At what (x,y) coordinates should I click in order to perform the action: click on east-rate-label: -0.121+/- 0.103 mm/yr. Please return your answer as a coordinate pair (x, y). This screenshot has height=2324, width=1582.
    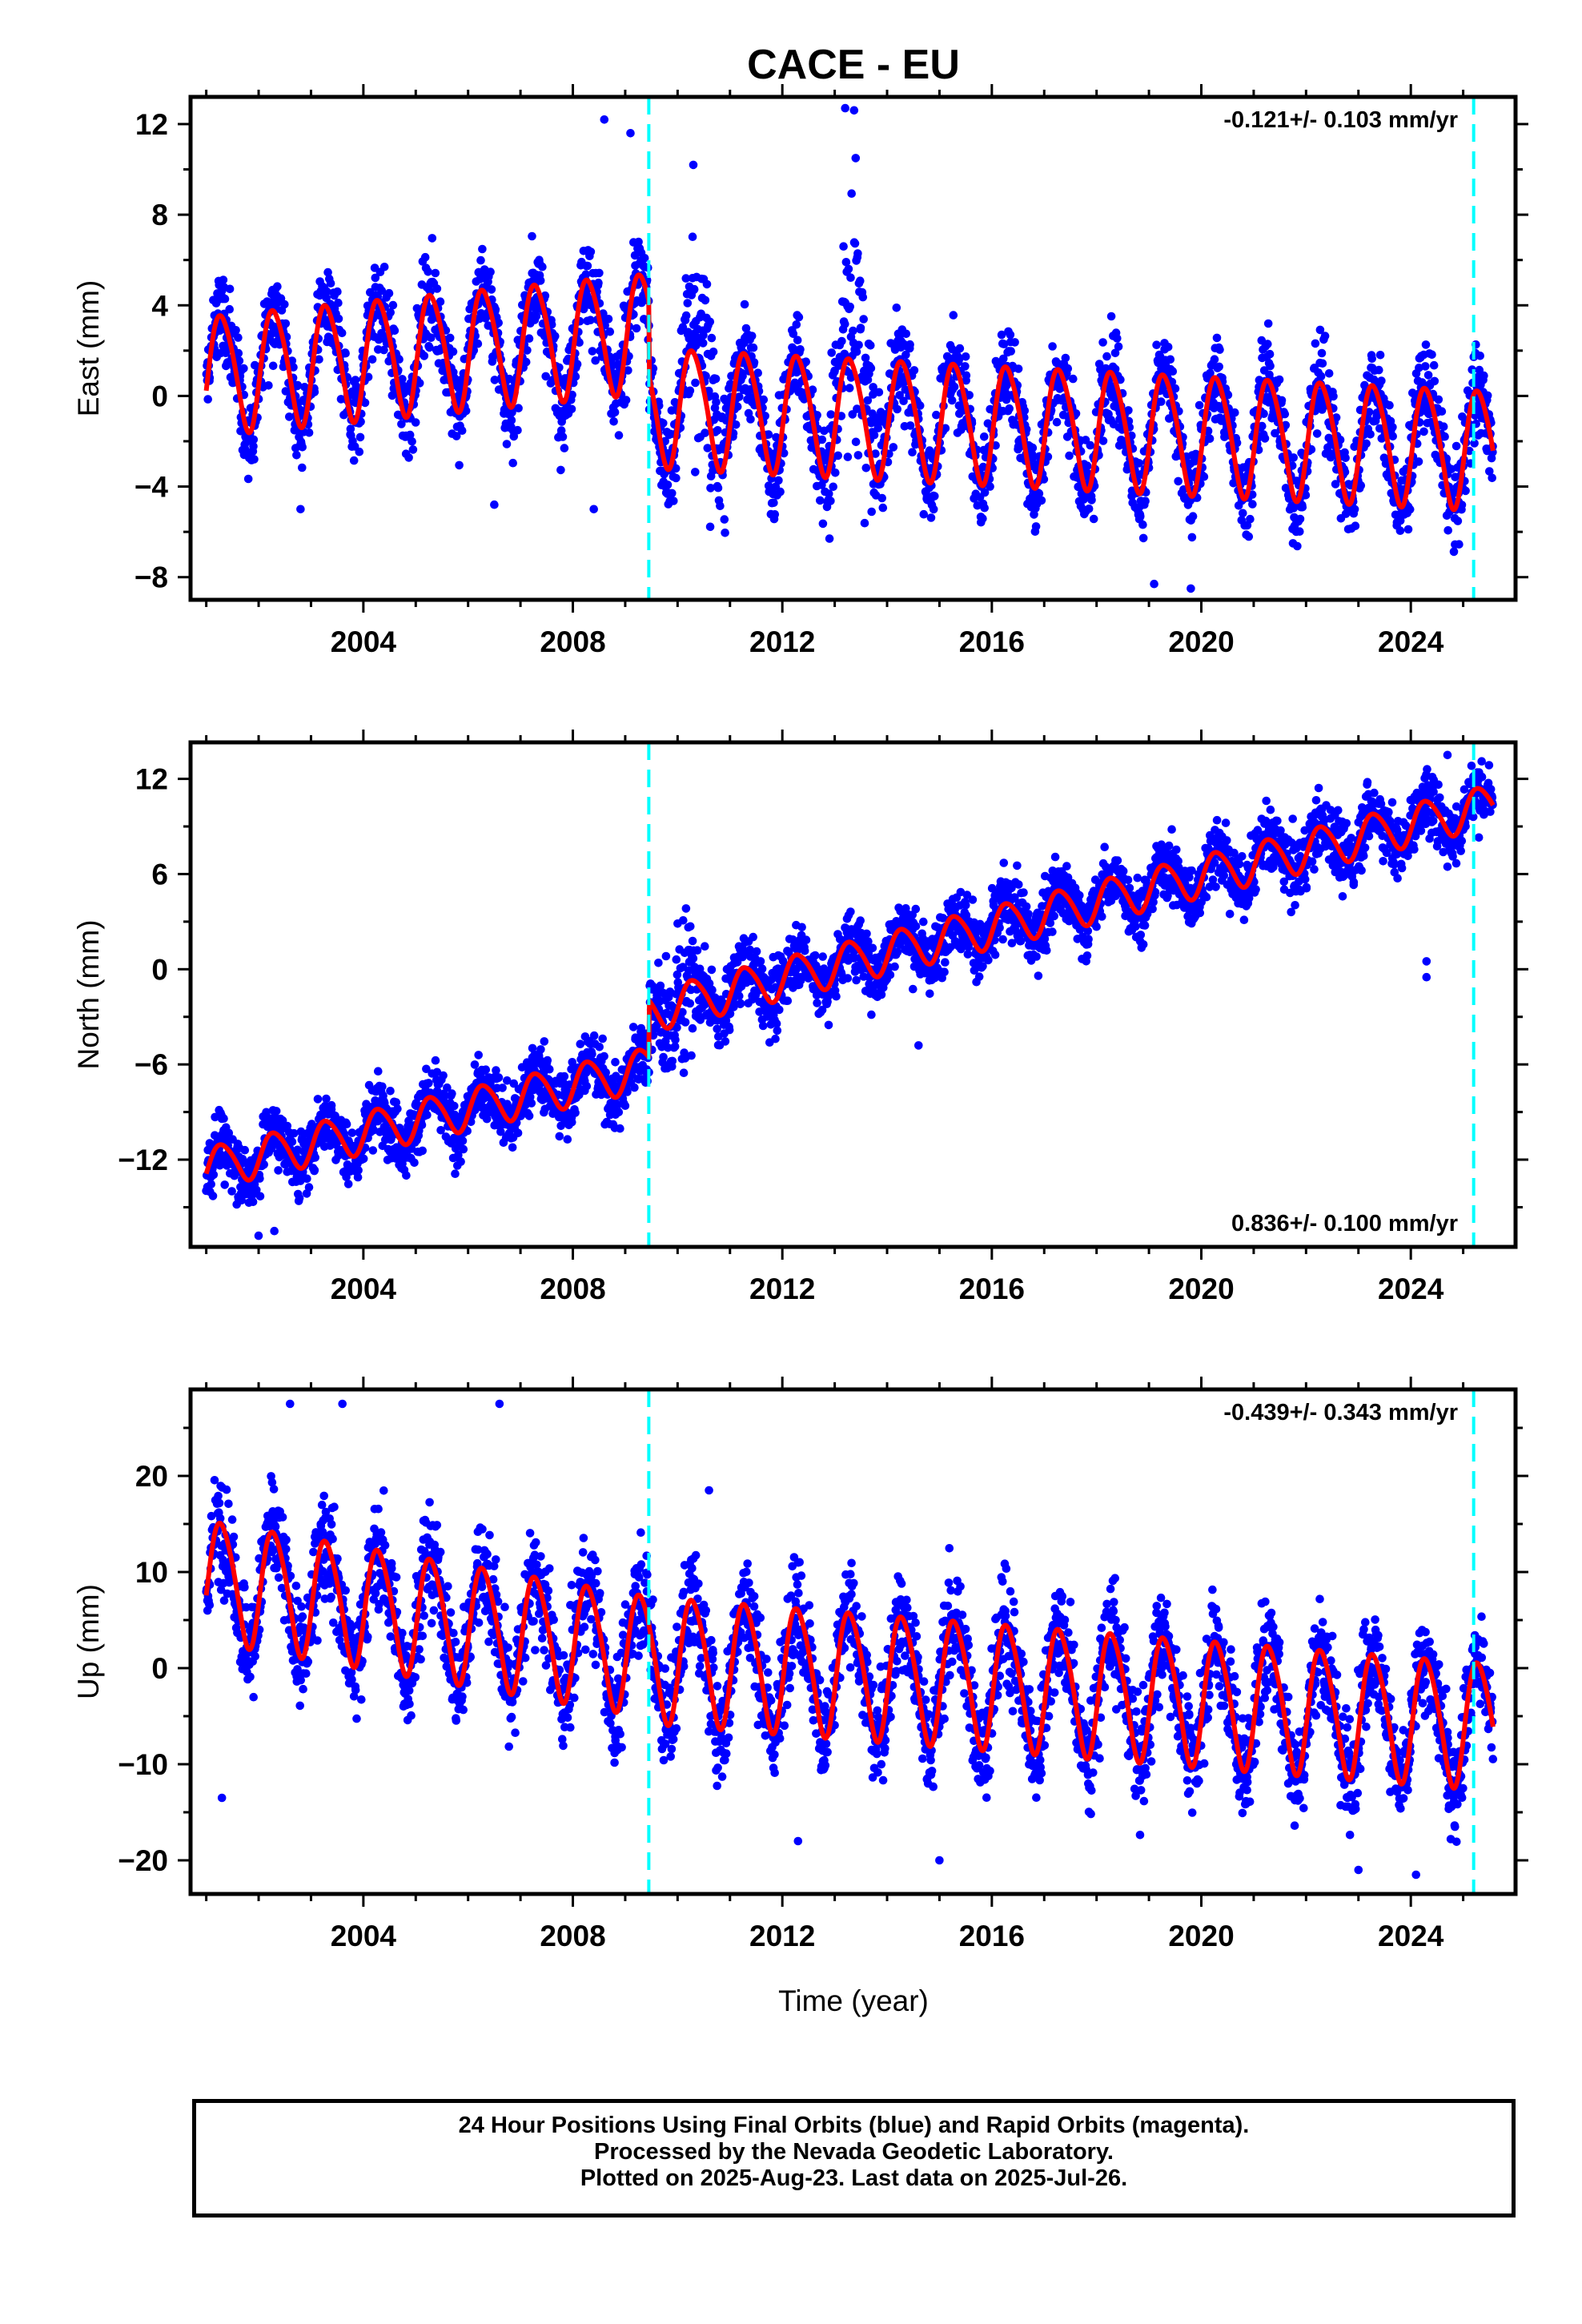
    Looking at the image, I should click on (1340, 120).